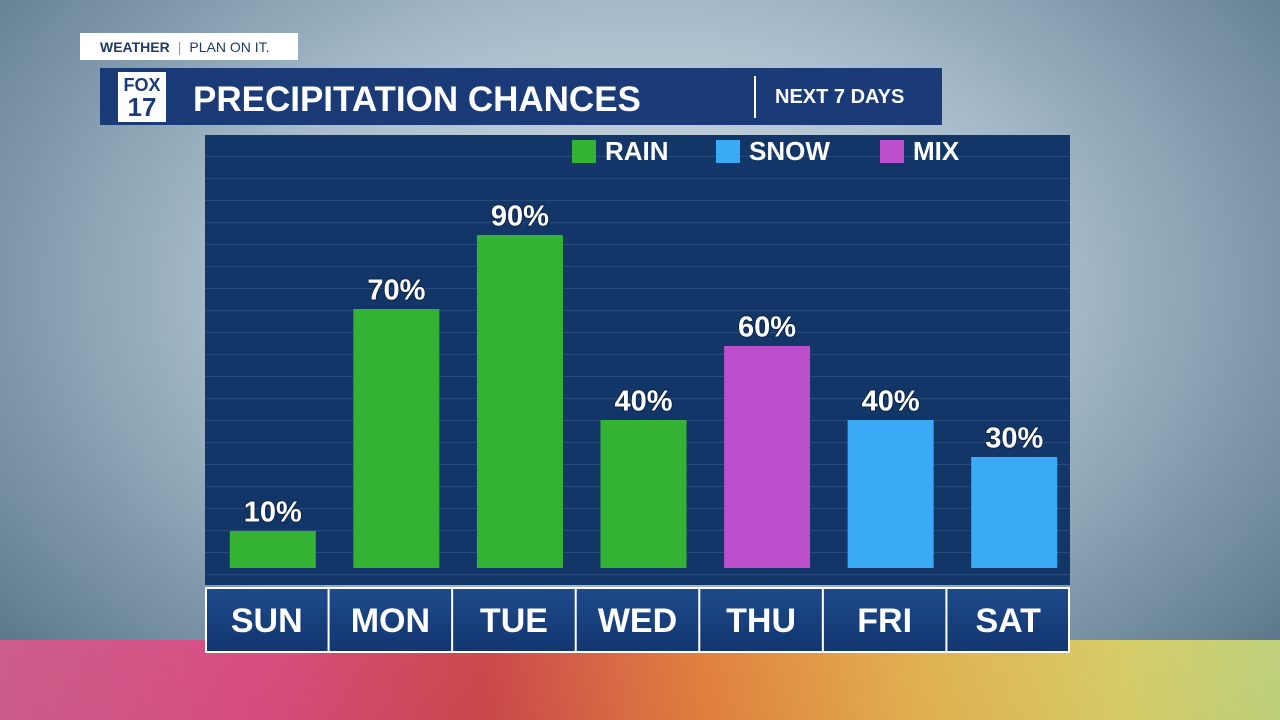  What do you see at coordinates (273, 513) in the screenshot?
I see `value-label: 10%` at bounding box center [273, 513].